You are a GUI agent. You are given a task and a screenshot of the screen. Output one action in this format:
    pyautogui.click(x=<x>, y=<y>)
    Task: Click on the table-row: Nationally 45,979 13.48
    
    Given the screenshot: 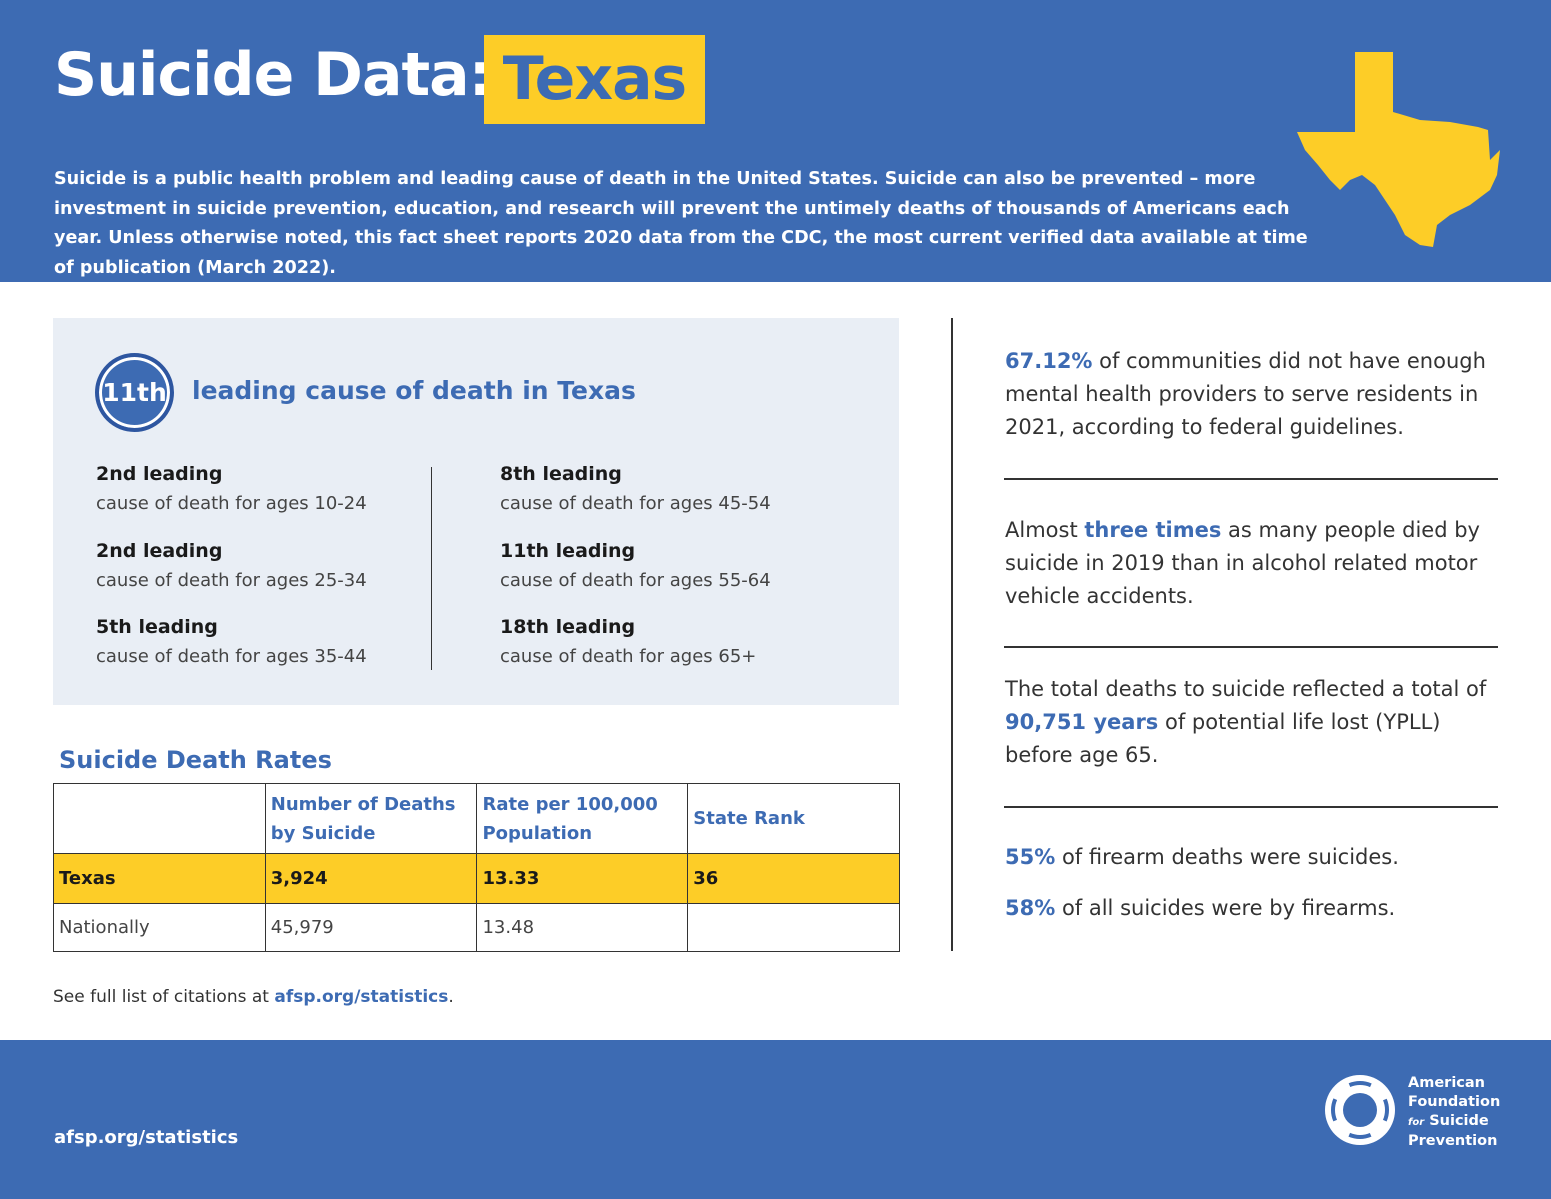 What is the action you would take?
    pyautogui.click(x=476, y=927)
    